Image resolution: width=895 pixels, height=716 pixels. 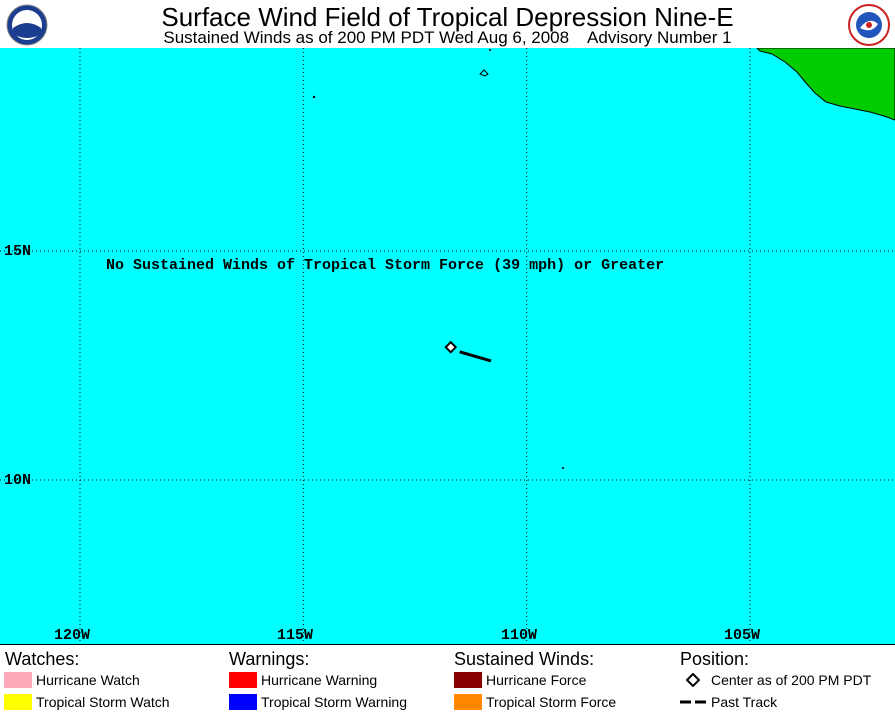 I want to click on legend-heading-position: Position:, so click(x=715, y=659).